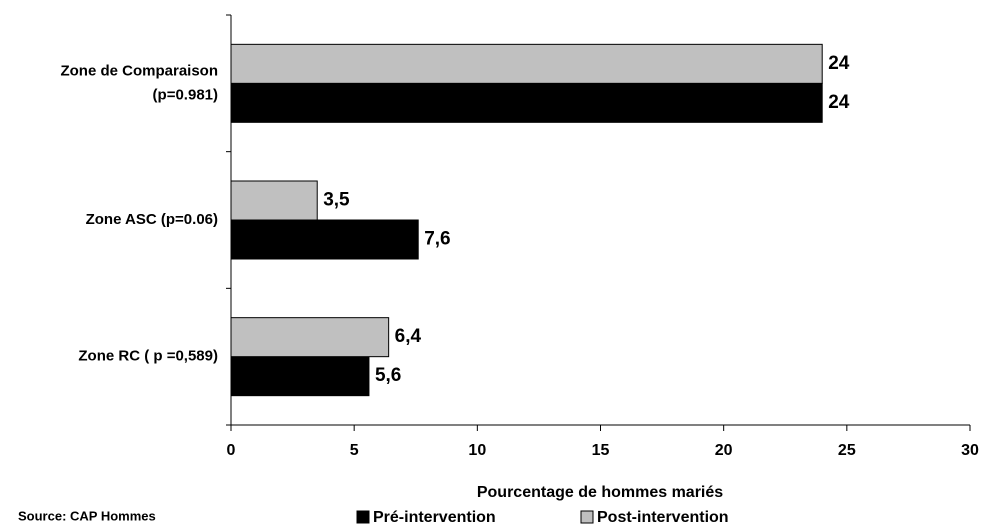 The image size is (983, 525). Describe the element at coordinates (148, 356) in the screenshot. I see `category-label: Zone RC ( p =0,589)` at that location.